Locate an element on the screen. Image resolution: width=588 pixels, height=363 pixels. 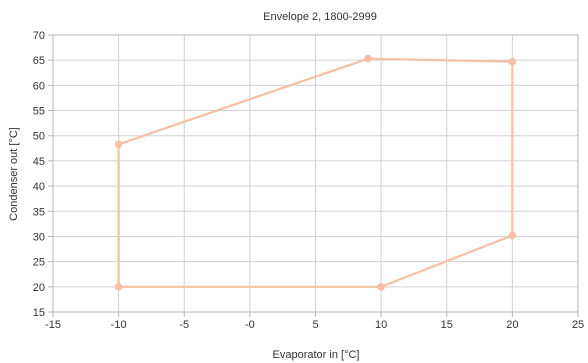
y-tick-label: 20 is located at coordinates (39, 288).